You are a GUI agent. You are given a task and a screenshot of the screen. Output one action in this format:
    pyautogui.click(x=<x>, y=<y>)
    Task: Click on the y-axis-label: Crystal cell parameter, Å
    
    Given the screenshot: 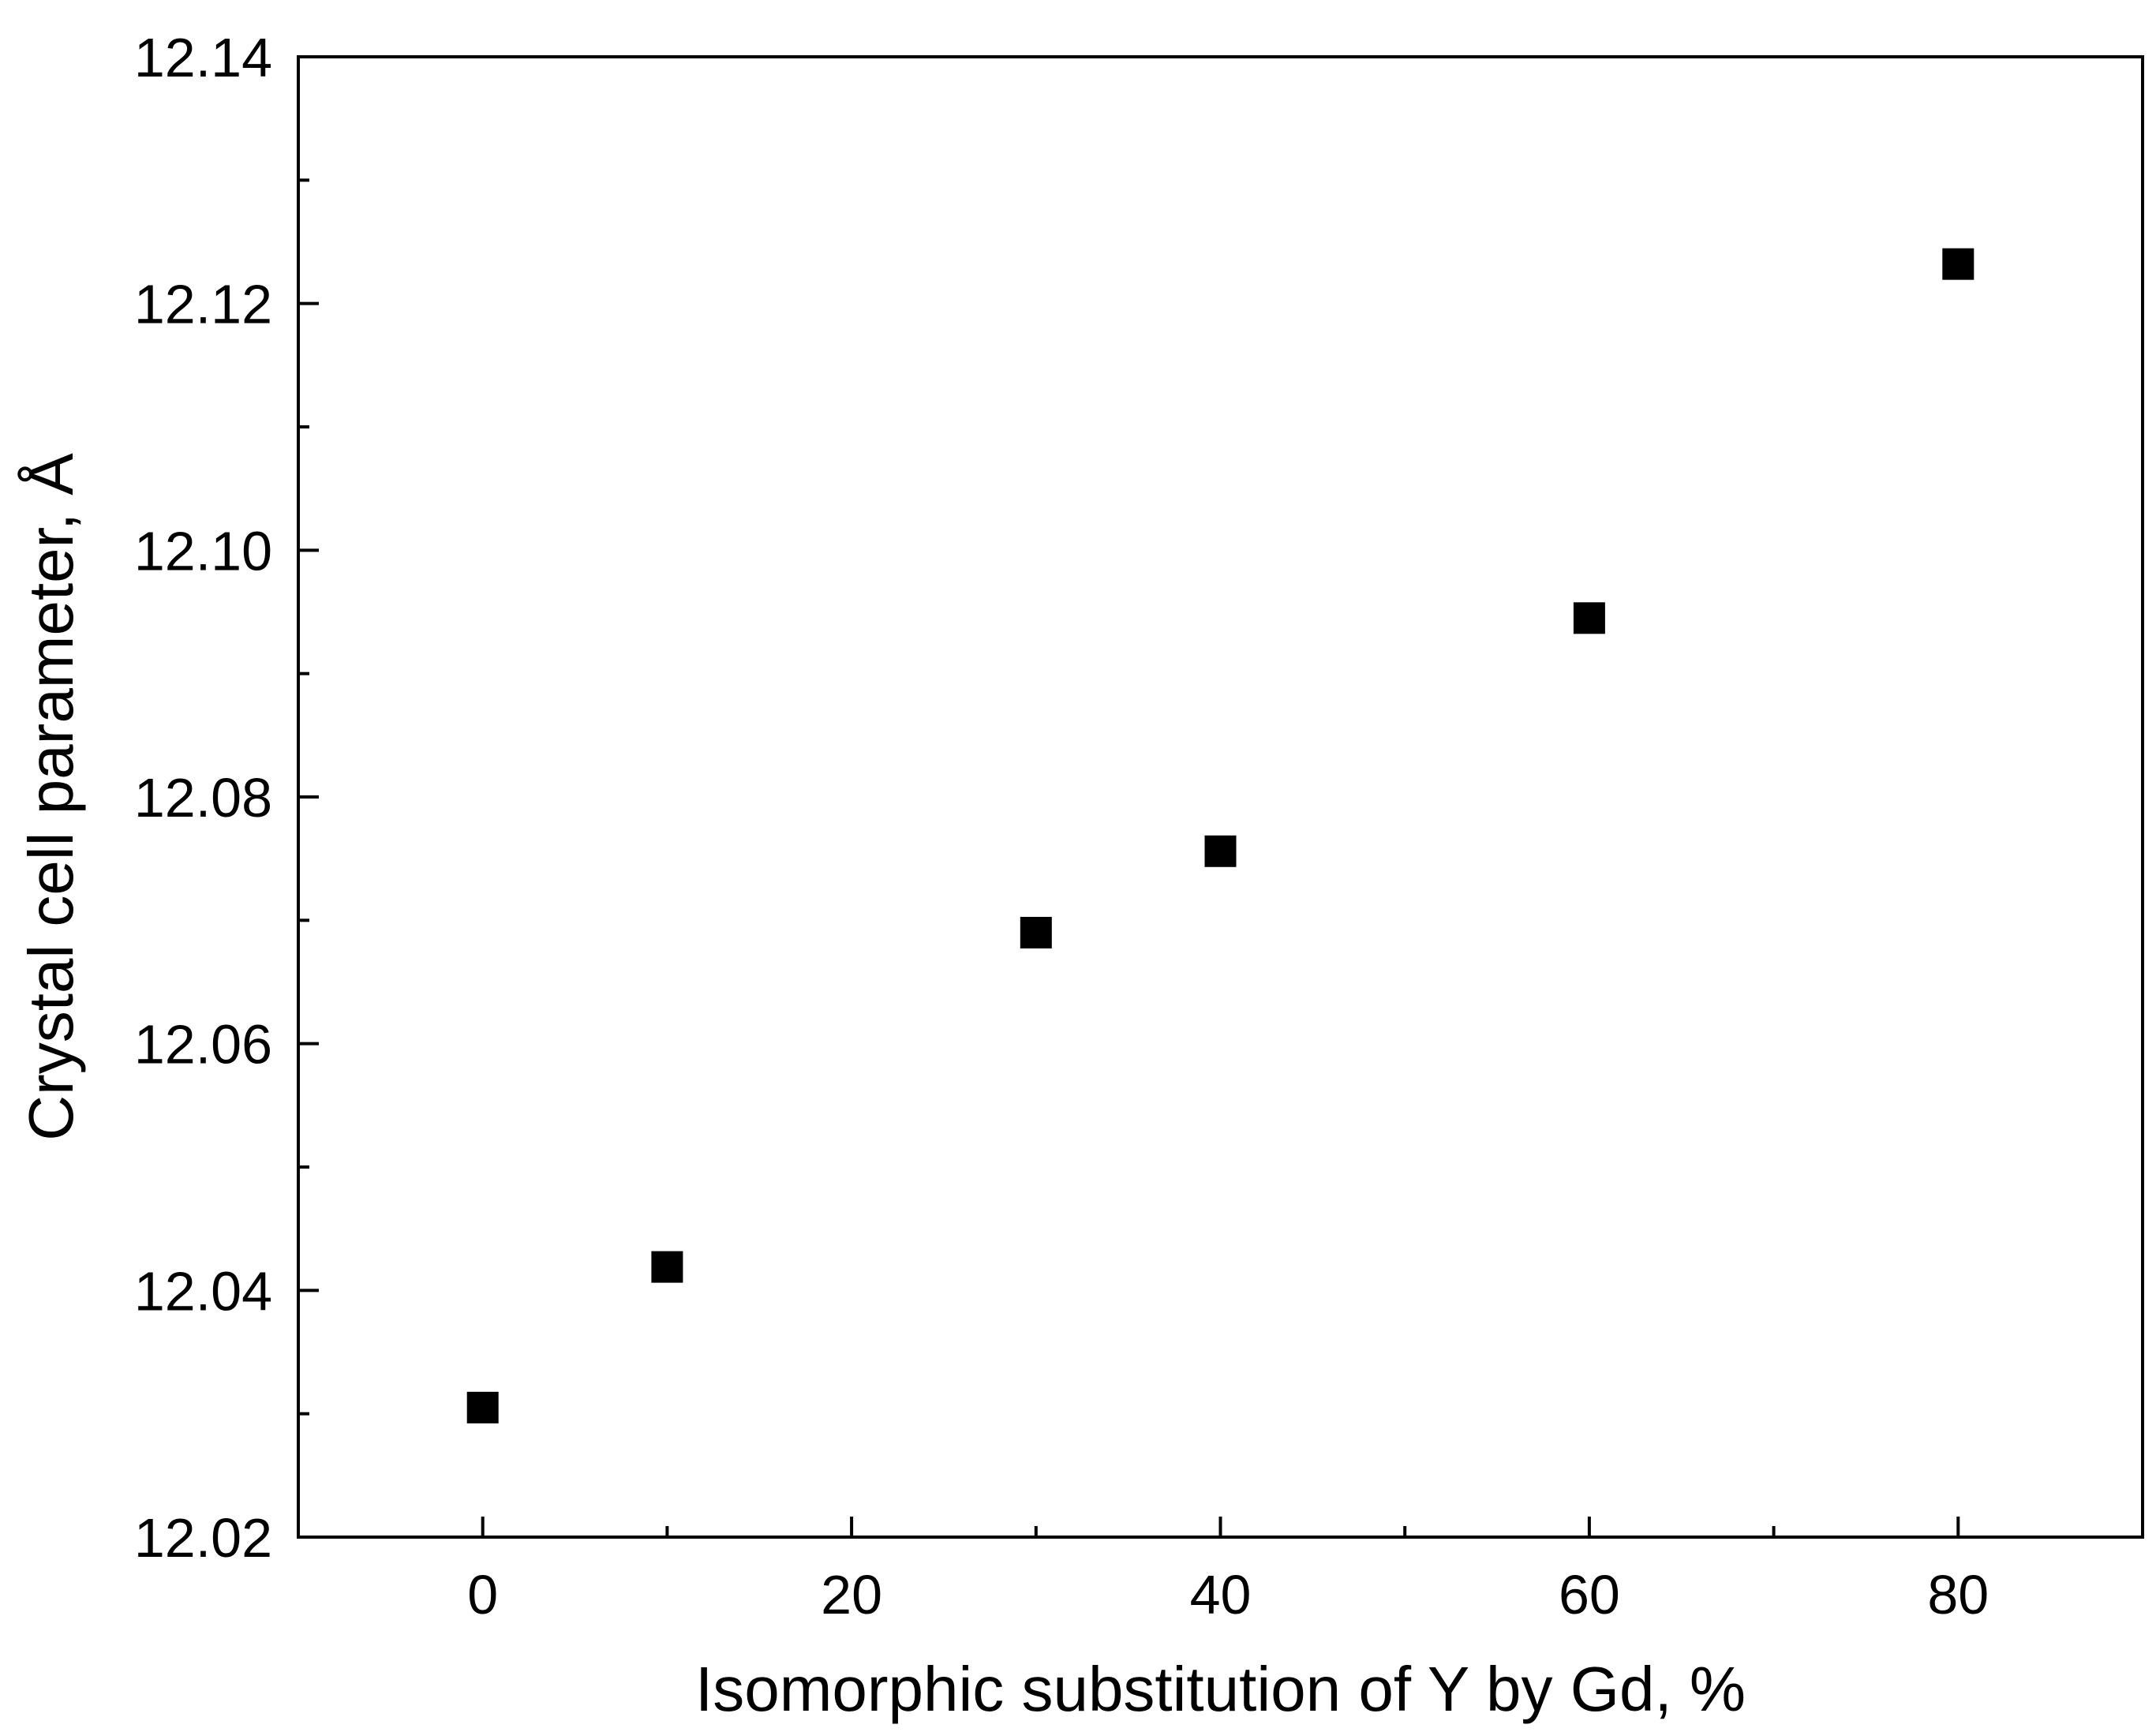 What is the action you would take?
    pyautogui.click(x=51, y=797)
    